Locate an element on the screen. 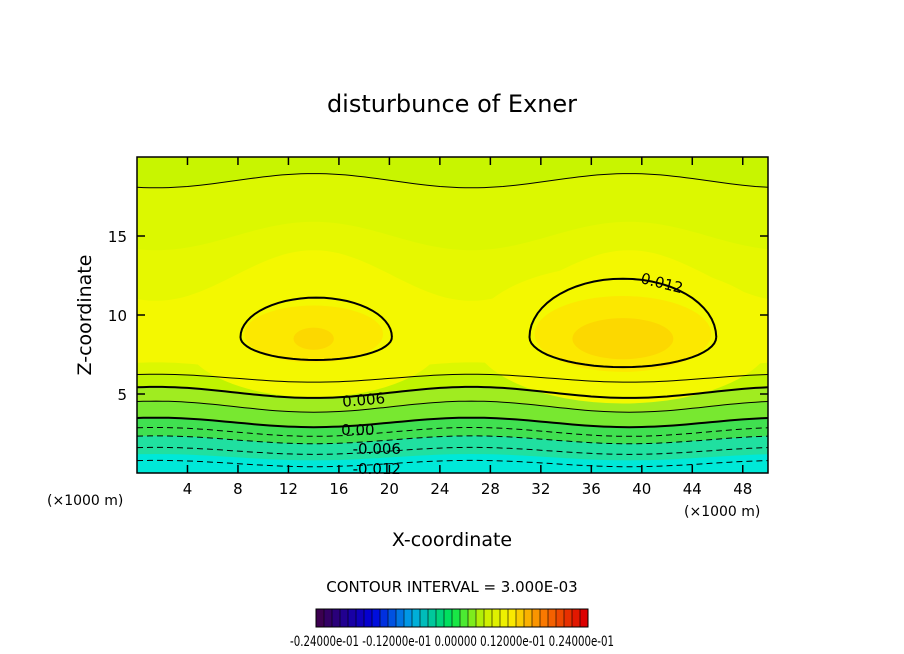 The image size is (904, 654). colorbar is located at coordinates (452, 618).